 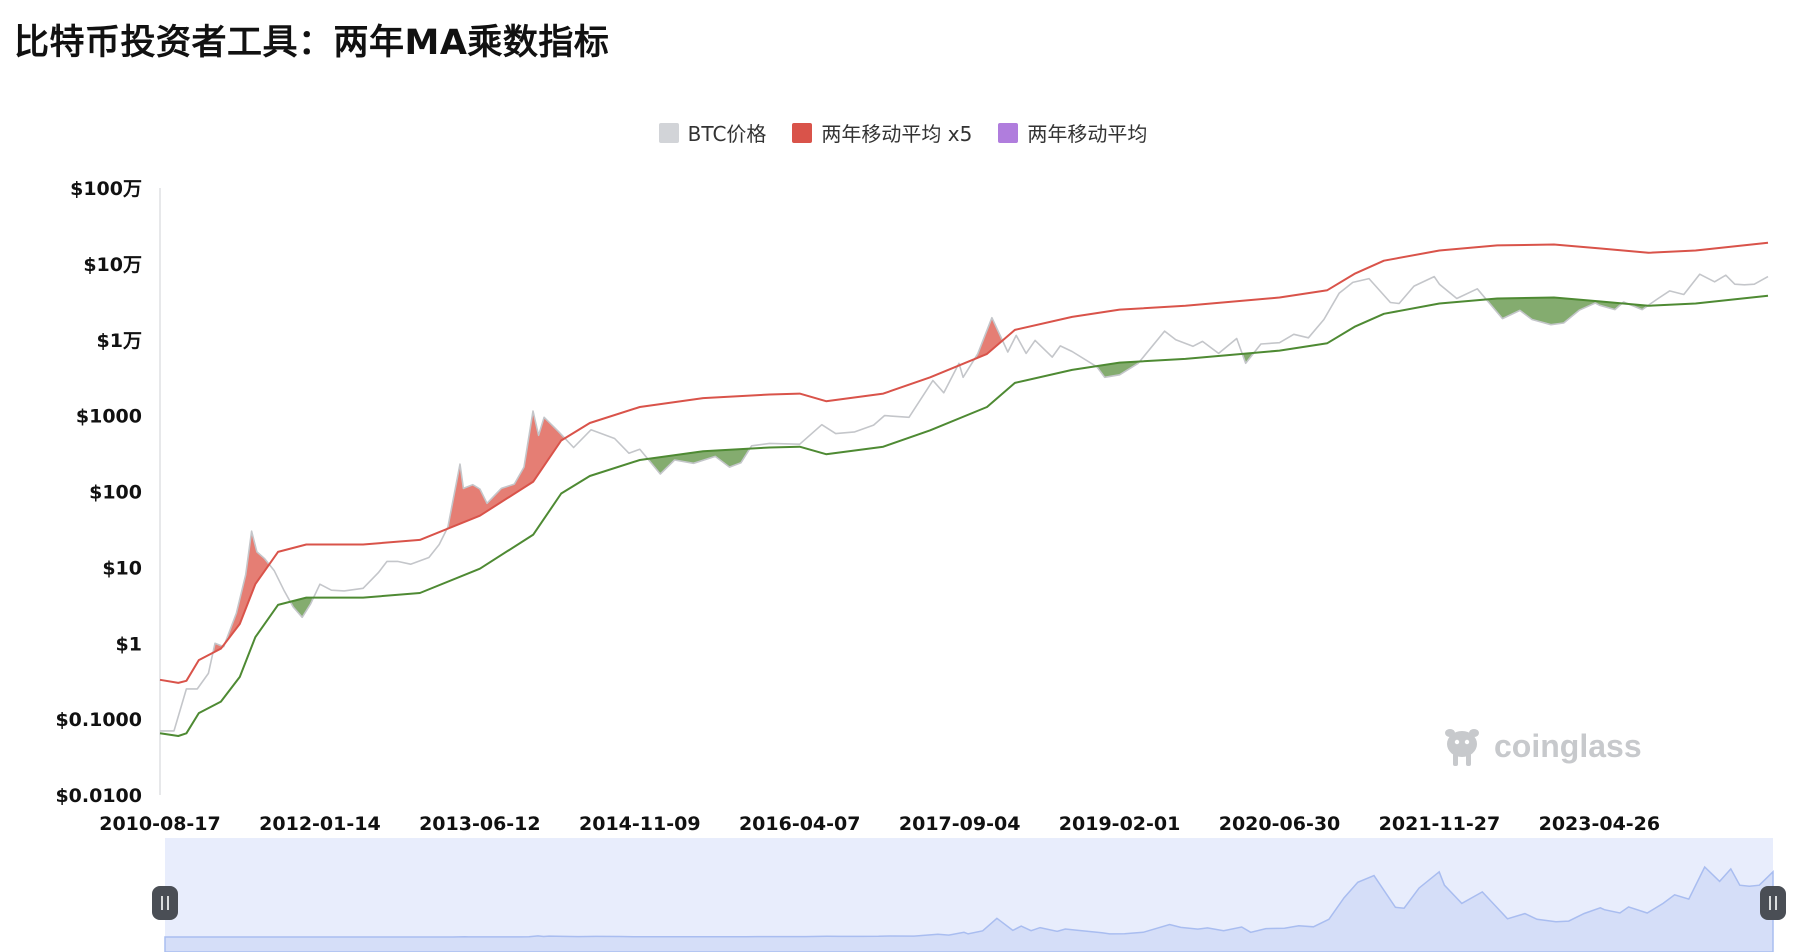 I want to click on y-tick-label: $1, so click(x=129, y=644).